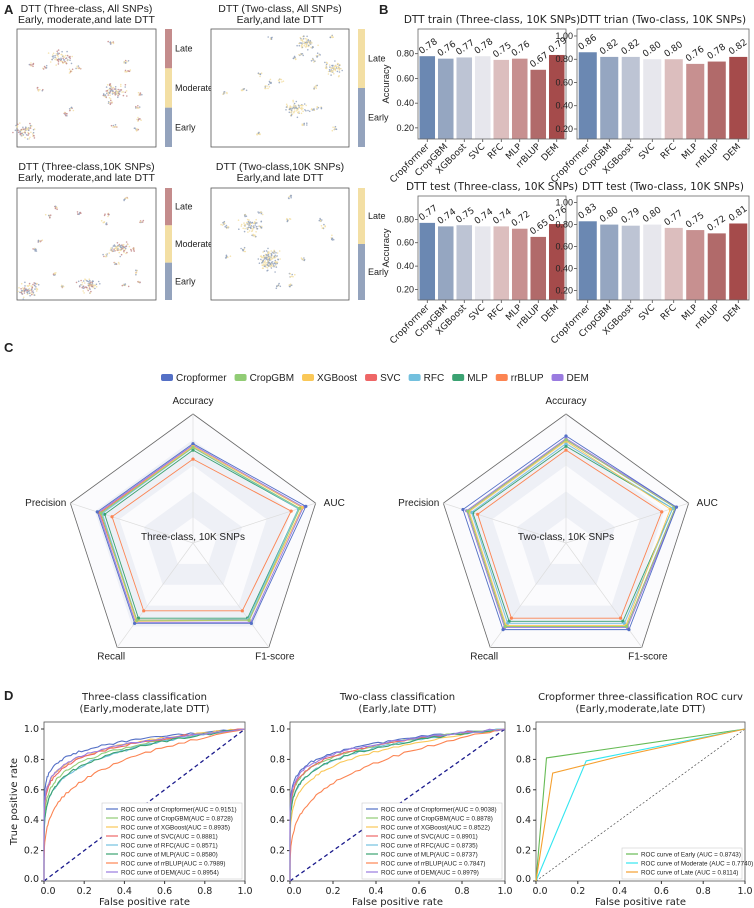 This screenshot has height=908, width=754. What do you see at coordinates (14, 802) in the screenshot?
I see `y-axis-label: True positive rate` at bounding box center [14, 802].